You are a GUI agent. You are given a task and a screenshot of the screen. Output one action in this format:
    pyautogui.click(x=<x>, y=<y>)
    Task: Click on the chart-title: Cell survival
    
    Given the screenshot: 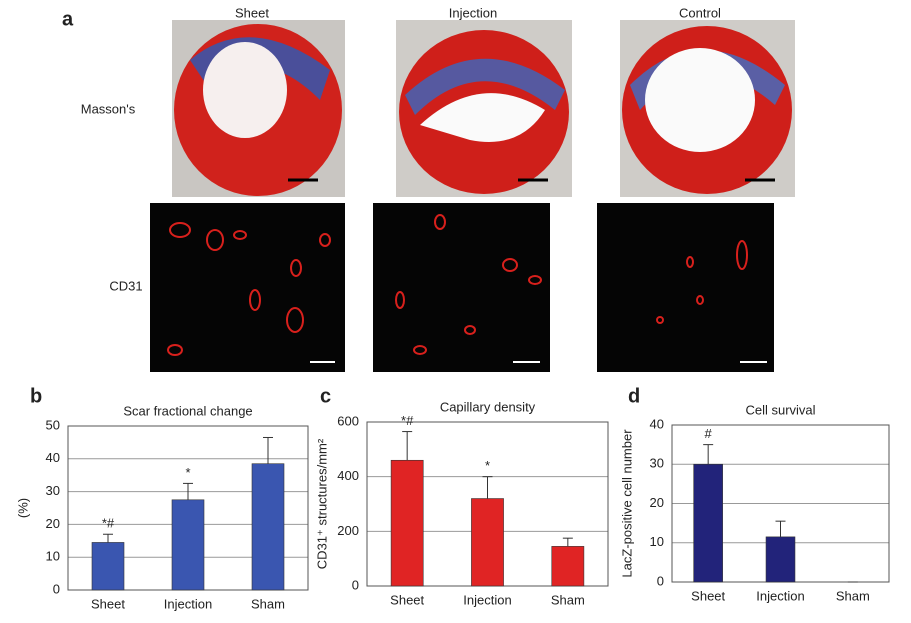 What is the action you would take?
    pyautogui.click(x=780, y=409)
    